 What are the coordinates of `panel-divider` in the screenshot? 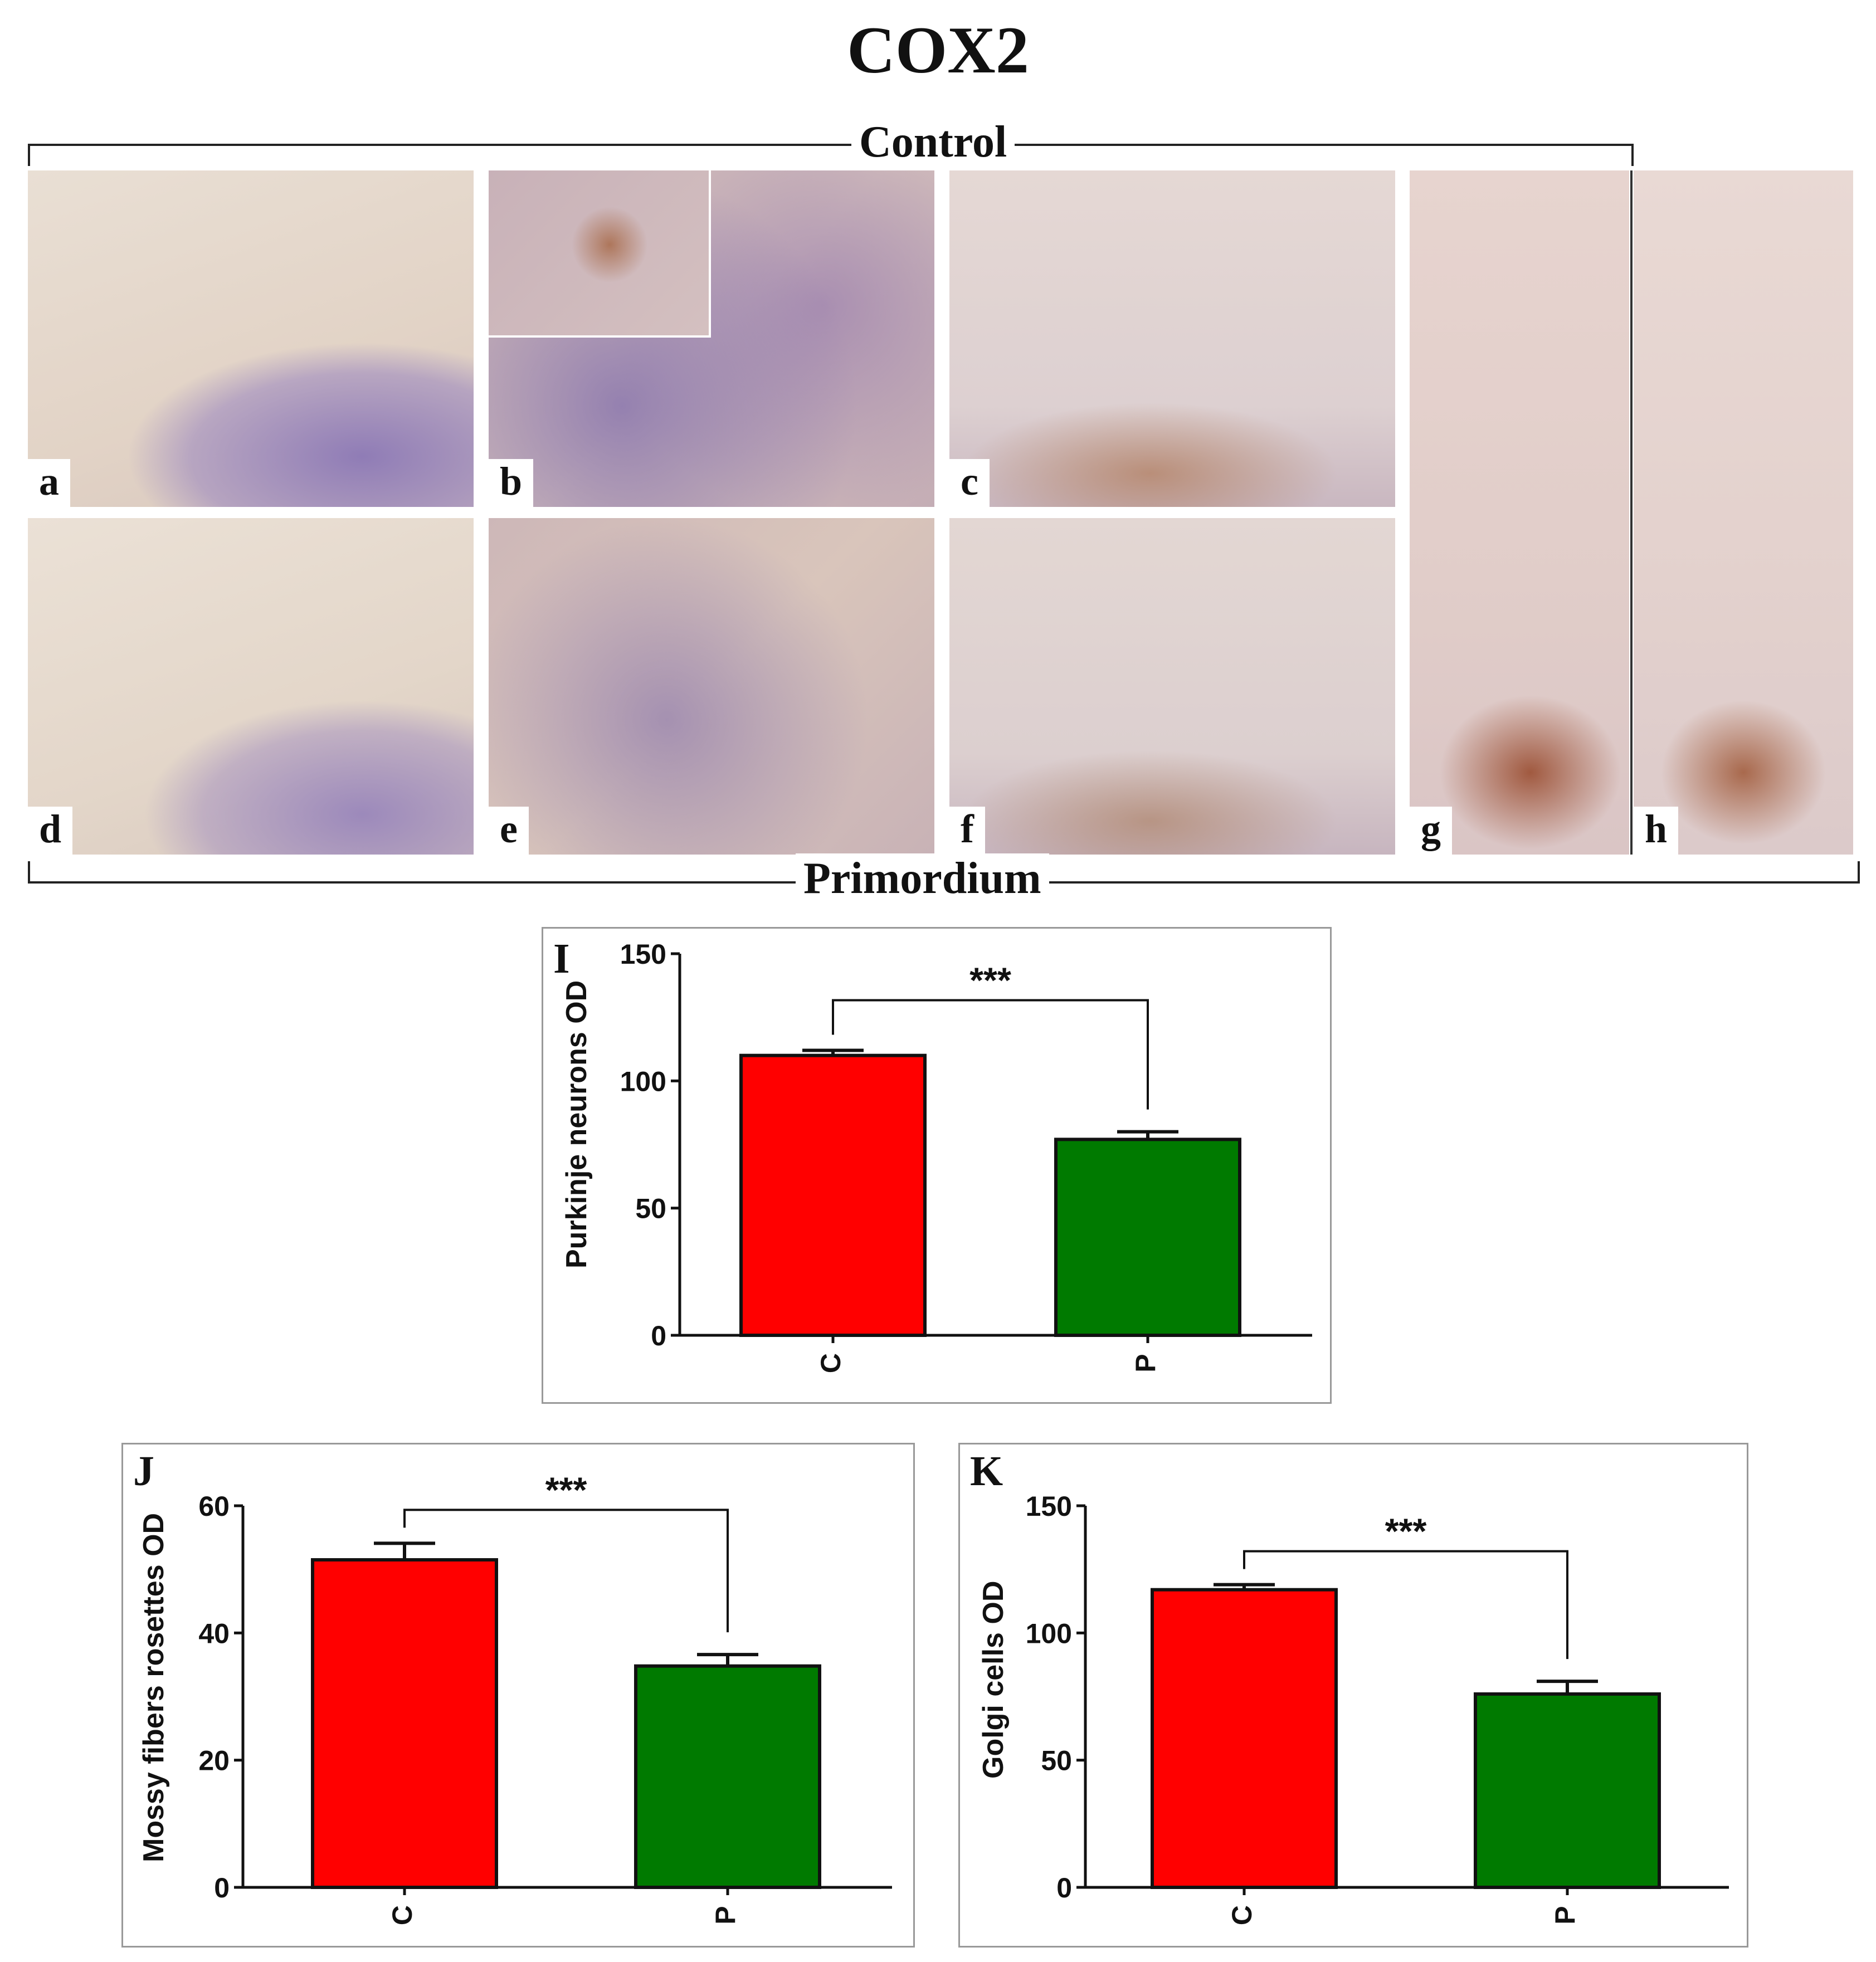 It's located at (1631, 512).